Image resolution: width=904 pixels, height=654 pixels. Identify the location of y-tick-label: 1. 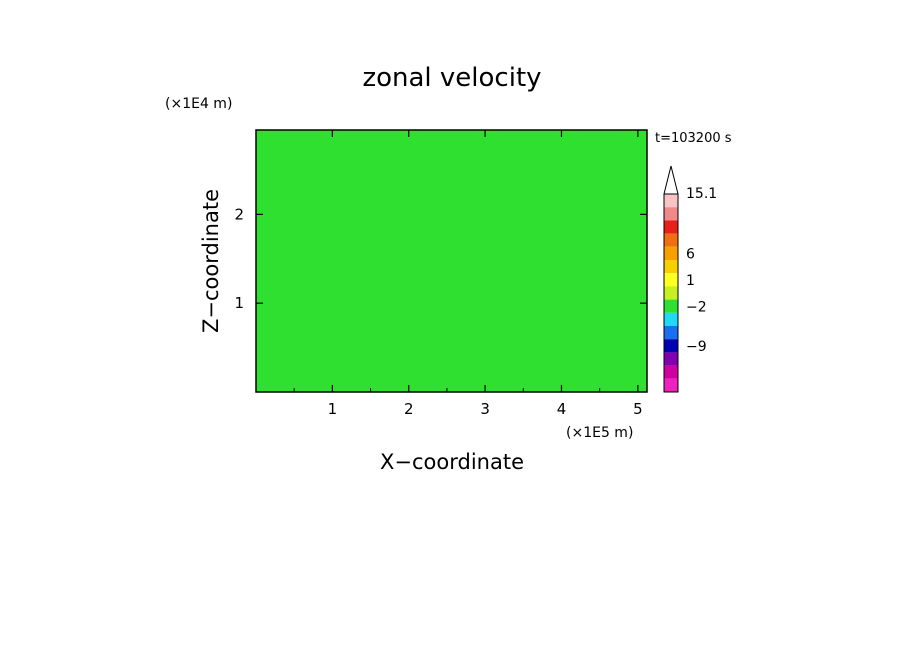
(239, 303).